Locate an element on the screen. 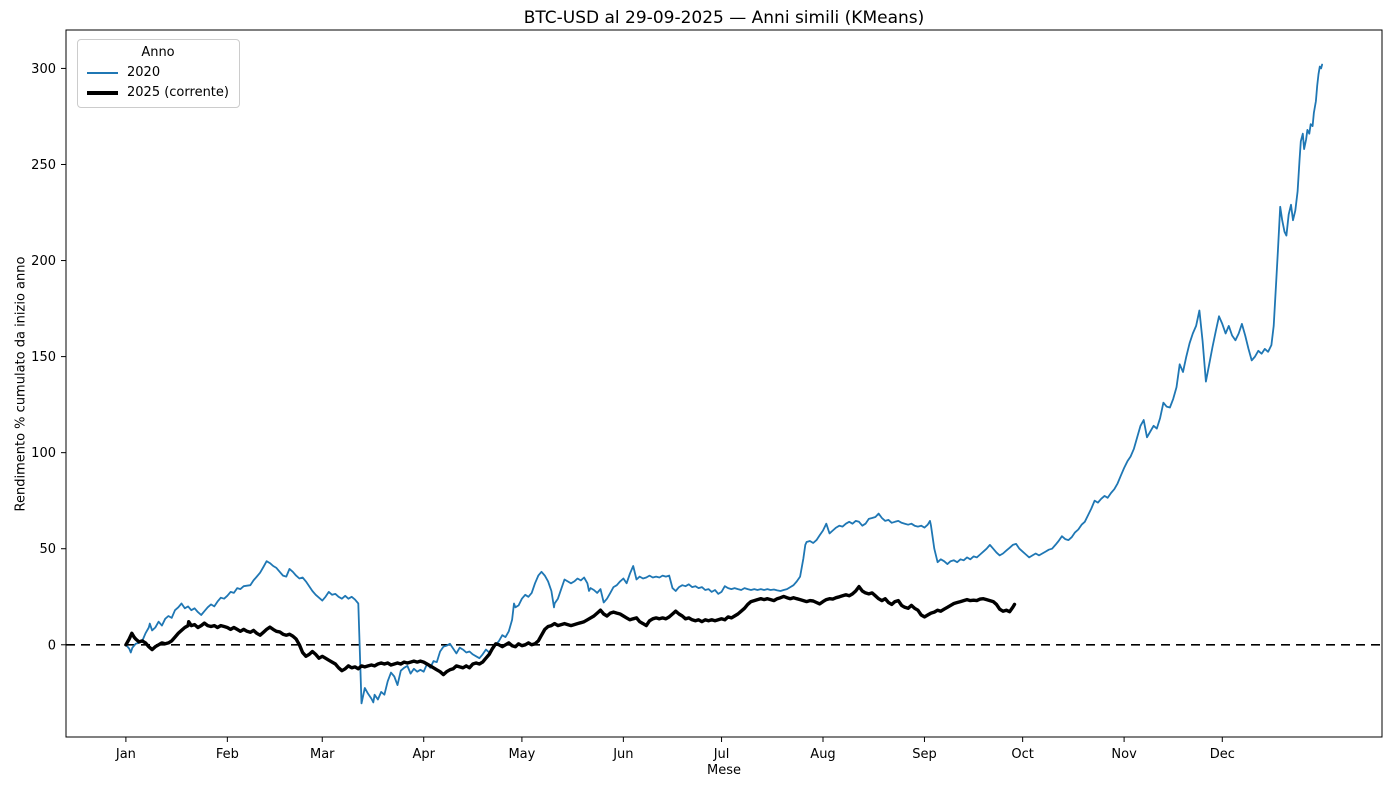 This screenshot has width=1389, height=790. y-tick-label: 150 is located at coordinates (43, 357).